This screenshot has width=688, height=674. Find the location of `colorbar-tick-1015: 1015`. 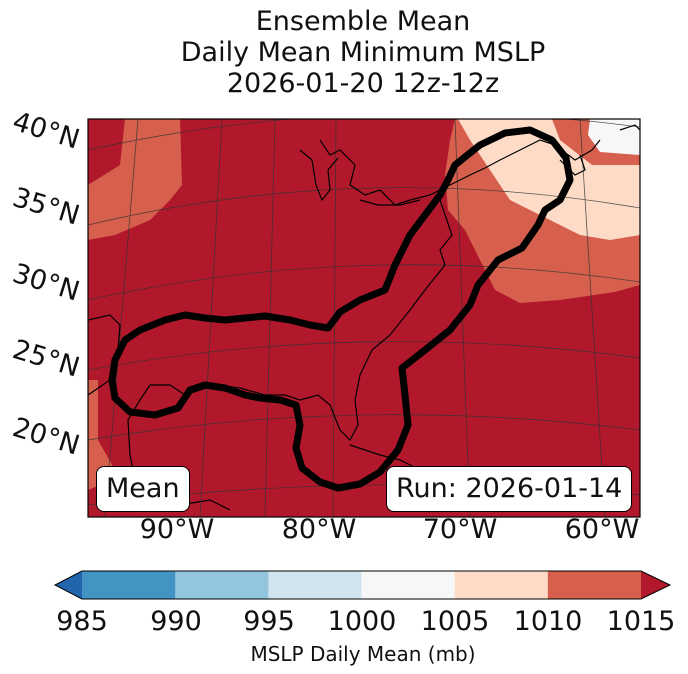

colorbar-tick-1015: 1015 is located at coordinates (641, 621).